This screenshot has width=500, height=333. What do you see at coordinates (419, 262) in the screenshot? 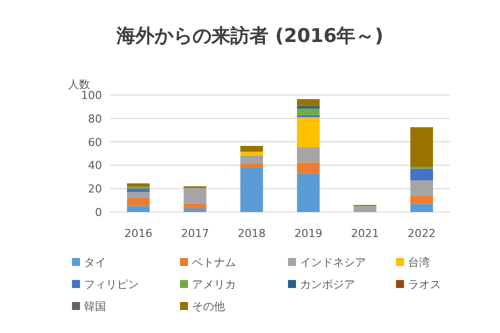
I see `legend-label: 台湾` at bounding box center [419, 262].